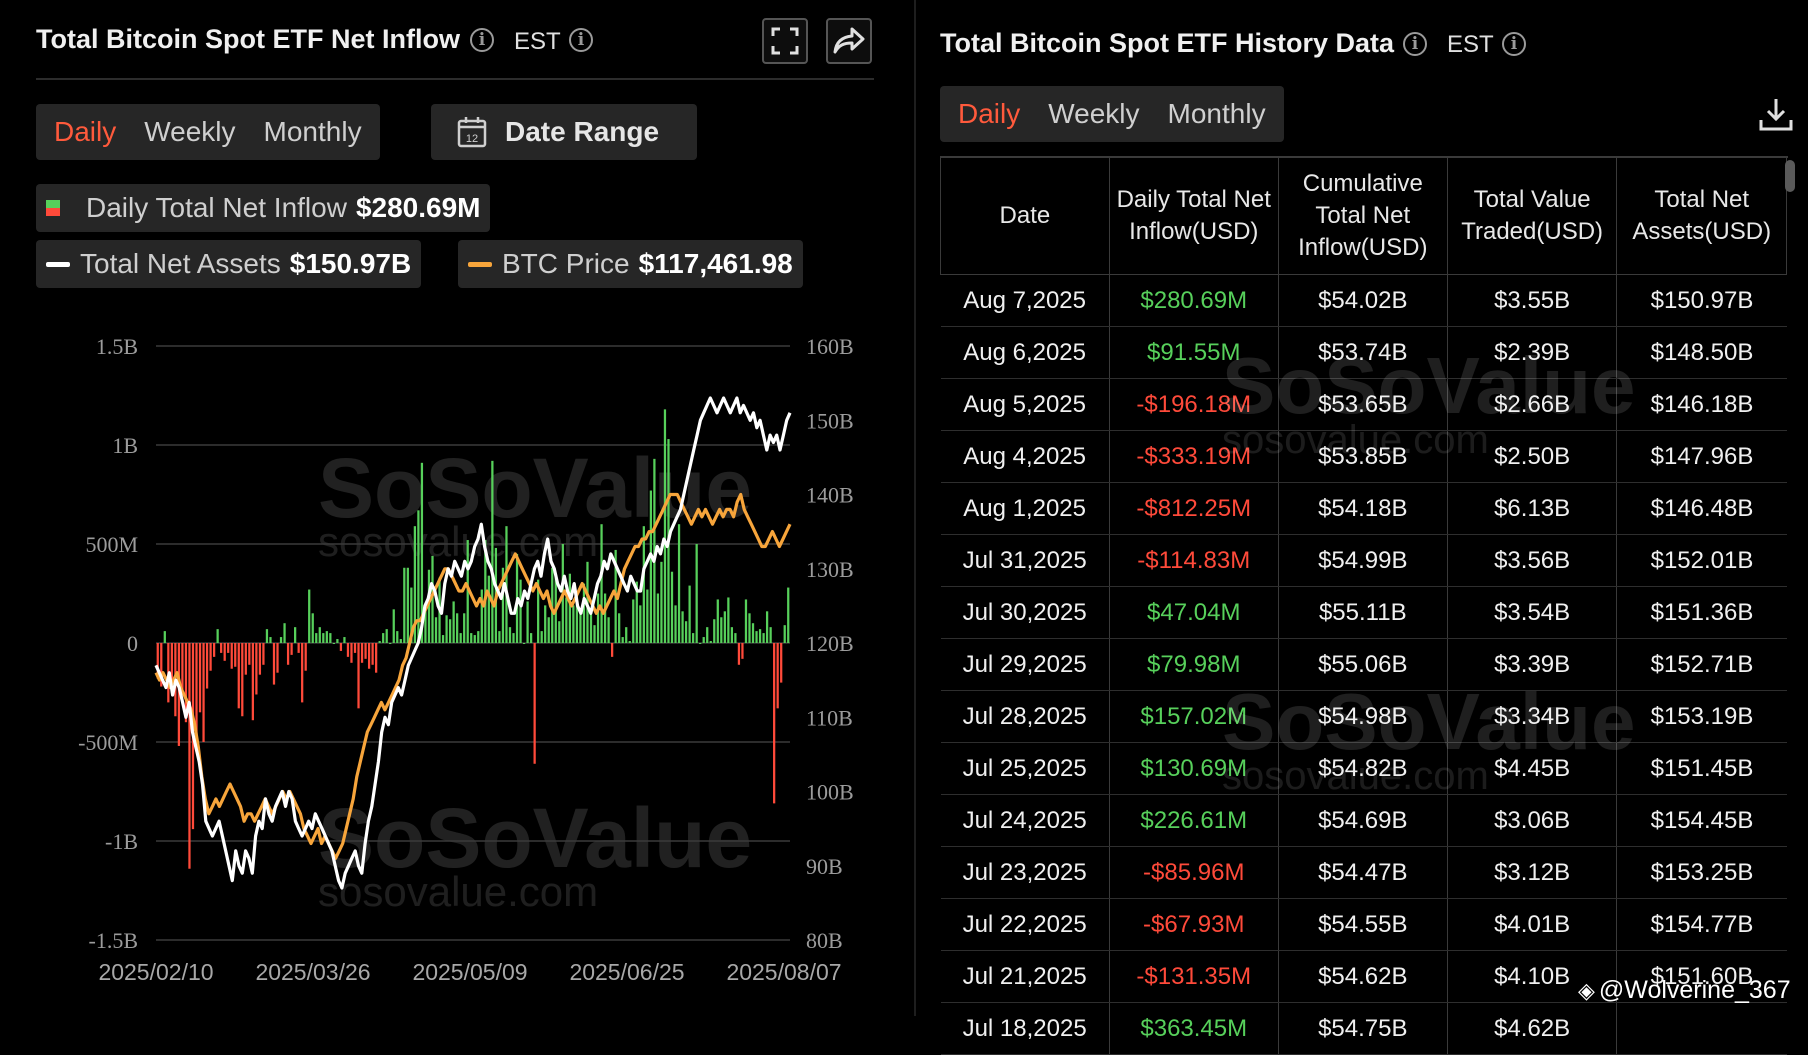  I want to click on x-tick-label: 2025/06/25, so click(626, 972).